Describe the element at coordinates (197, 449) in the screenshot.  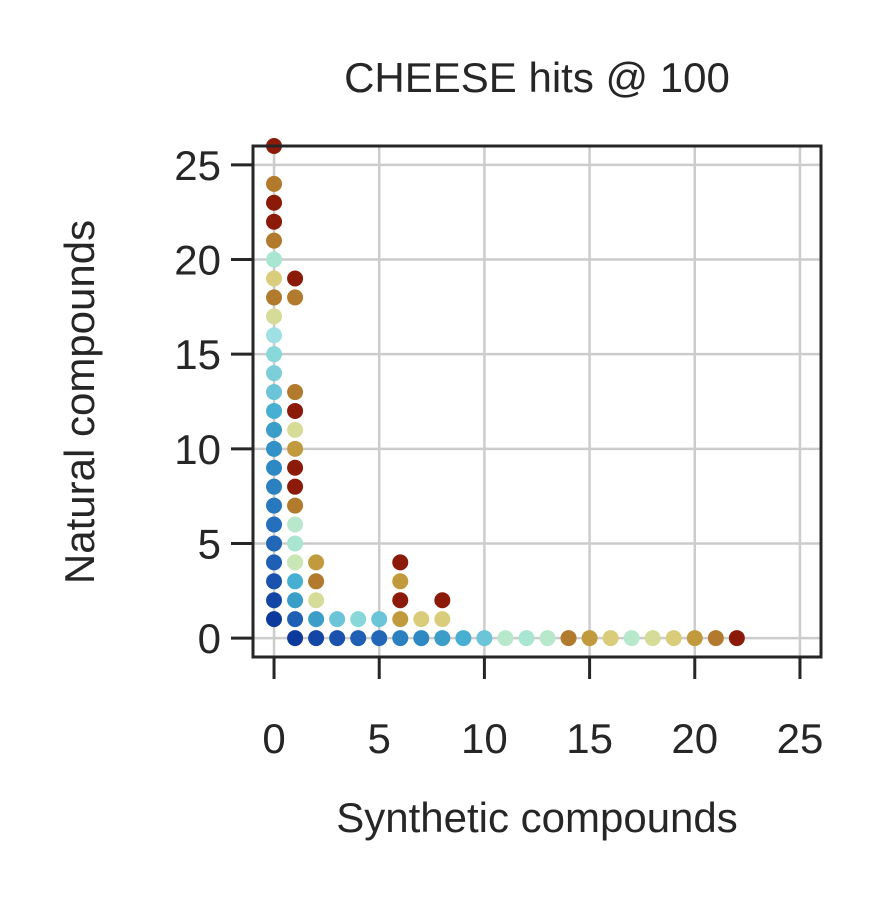
I see `y-tick-label: 10` at that location.